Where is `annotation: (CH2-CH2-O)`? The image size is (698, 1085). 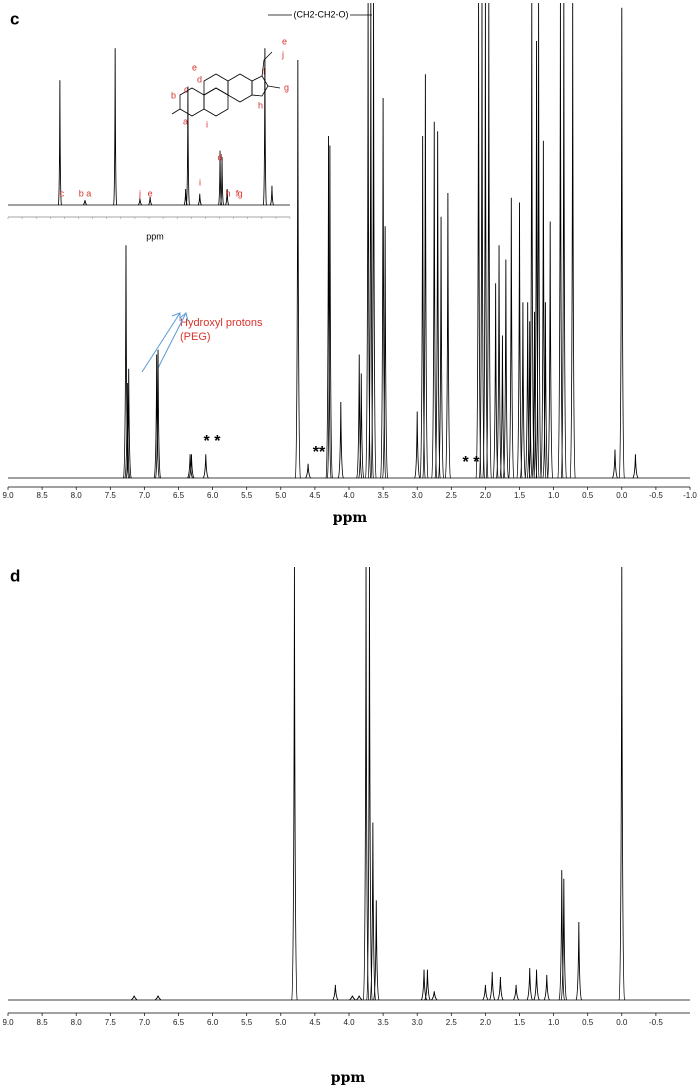
annotation: (CH2-CH2-O) is located at coordinates (321, 14).